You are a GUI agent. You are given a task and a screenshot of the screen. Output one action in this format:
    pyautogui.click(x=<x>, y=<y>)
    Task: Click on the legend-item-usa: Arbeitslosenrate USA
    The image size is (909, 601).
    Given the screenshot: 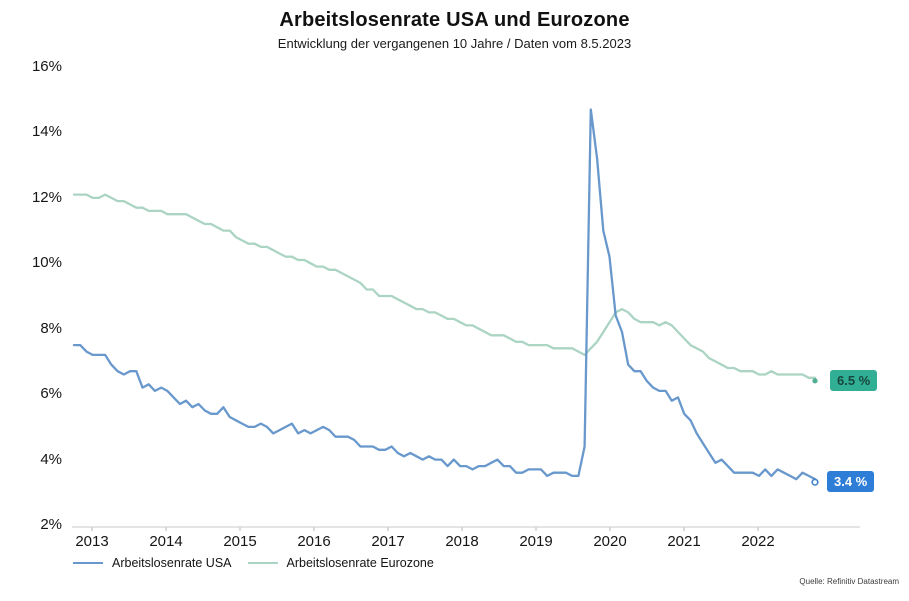 What is the action you would take?
    pyautogui.click(x=152, y=563)
    